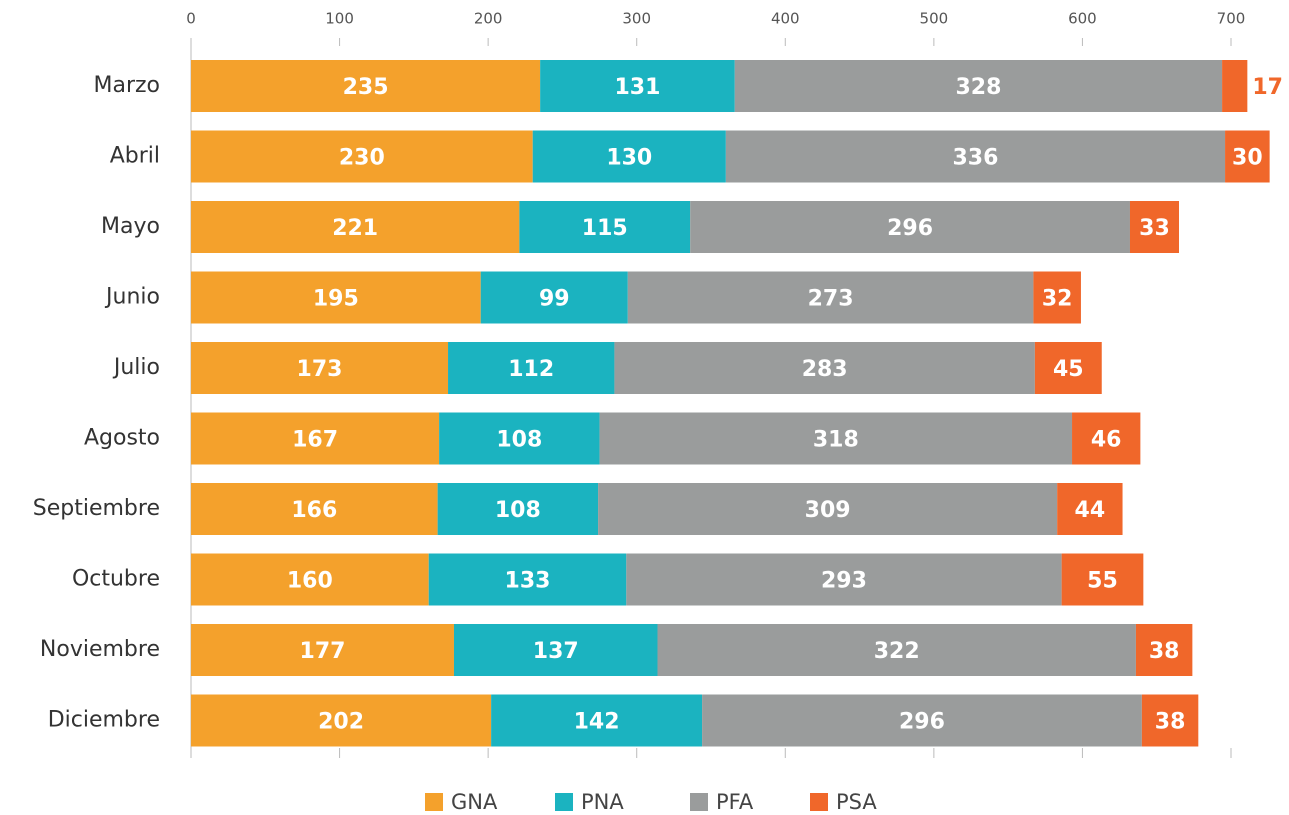  I want to click on x-tick-label: 600, so click(1082, 19).